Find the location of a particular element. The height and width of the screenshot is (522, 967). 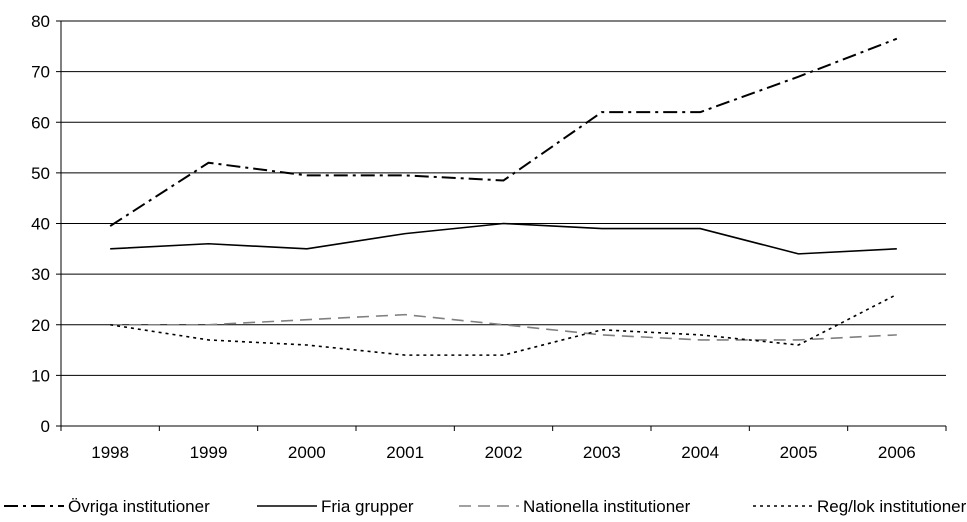

legend-label: Fria grupper is located at coordinates (367, 506).